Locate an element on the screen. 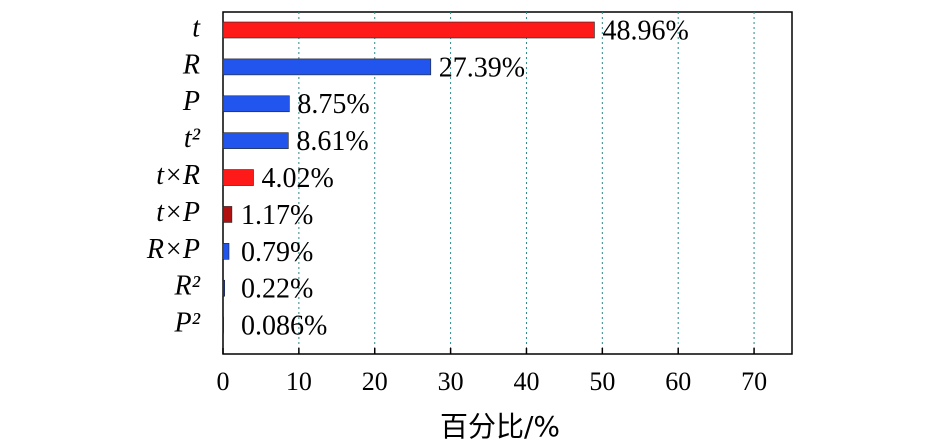 The image size is (945, 448). value-label: 48.96% is located at coordinates (645, 30).